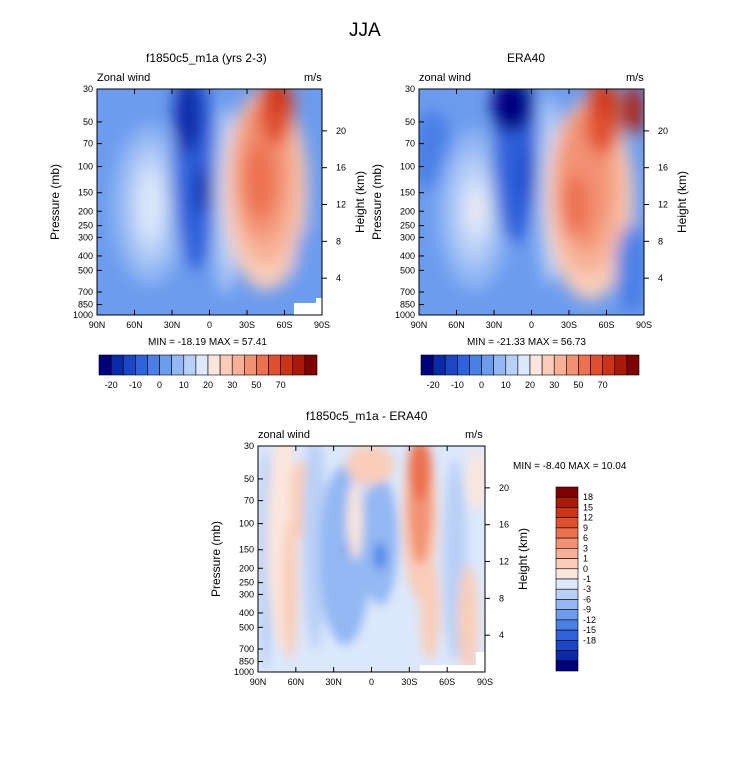  What do you see at coordinates (530, 385) in the screenshot?
I see `colorbar-label: 20` at bounding box center [530, 385].